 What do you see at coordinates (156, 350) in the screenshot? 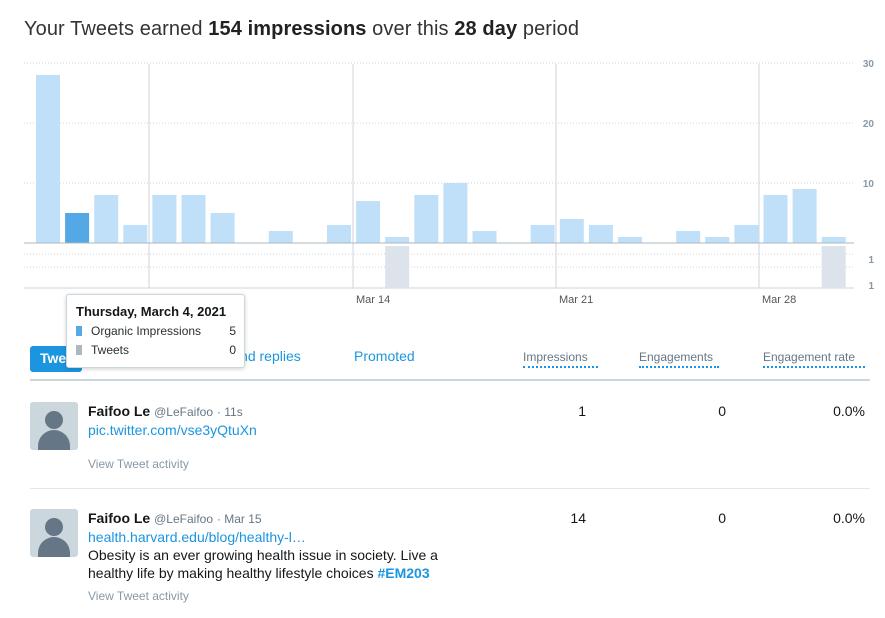
I see `tooltip-row-tweets: Tweets 0` at bounding box center [156, 350].